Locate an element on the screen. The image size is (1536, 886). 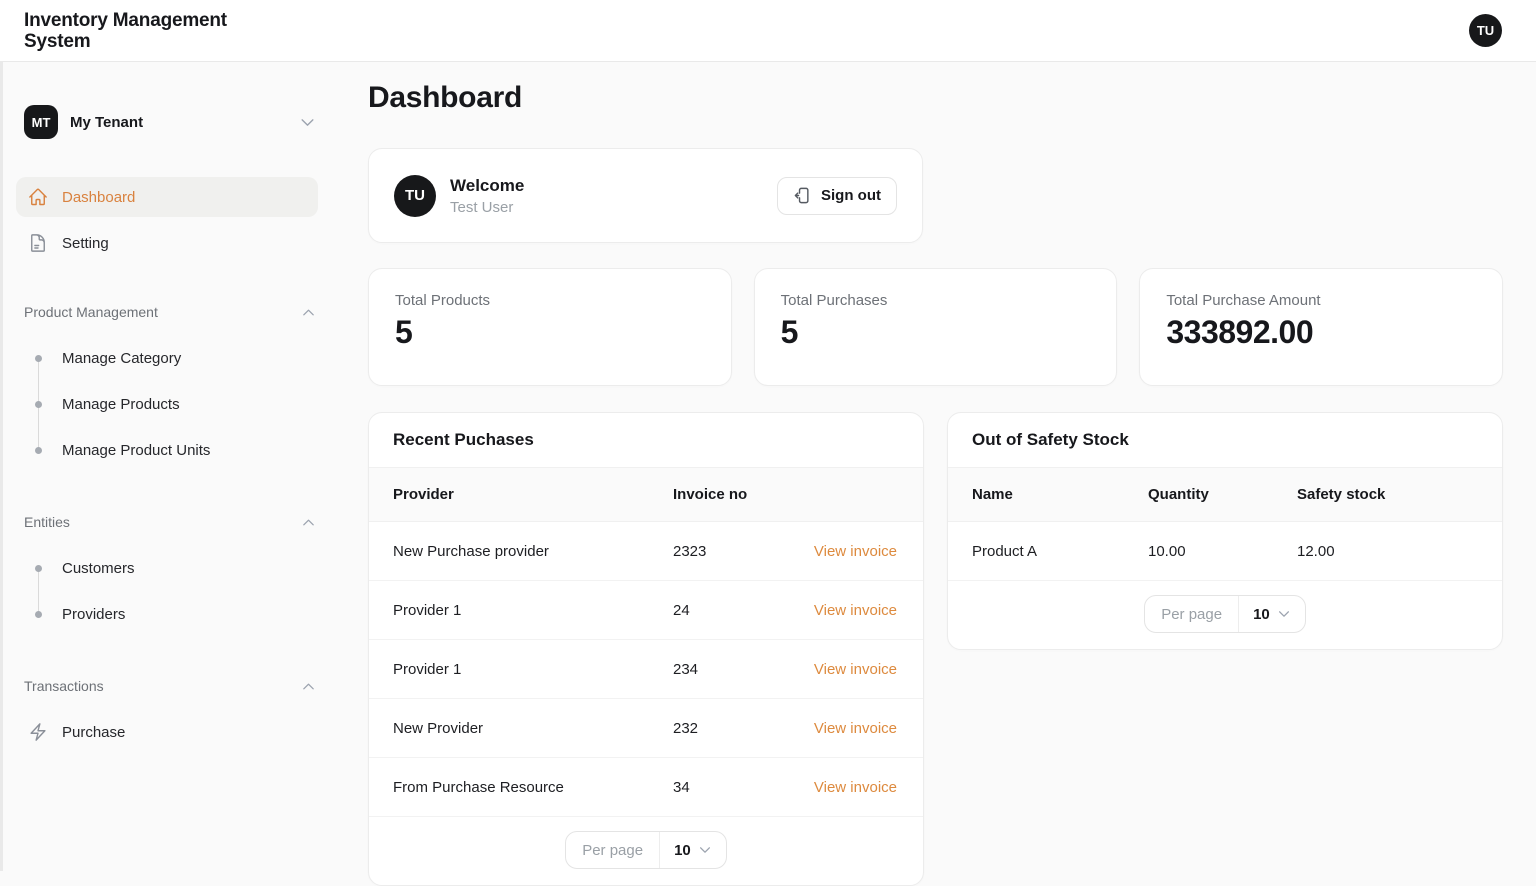
column-header-safety-stock: Safety stock is located at coordinates (1341, 494).